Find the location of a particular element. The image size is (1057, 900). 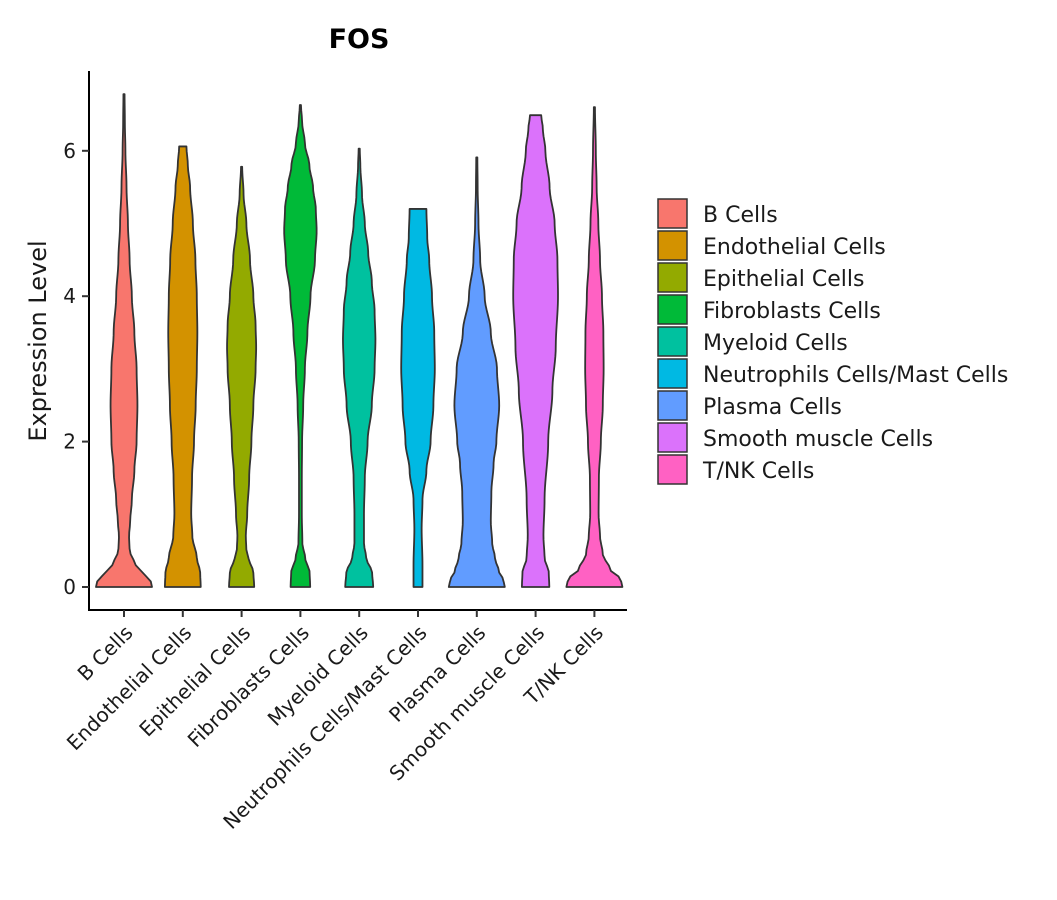

legend-label: Myeloid Cells is located at coordinates (775, 343).